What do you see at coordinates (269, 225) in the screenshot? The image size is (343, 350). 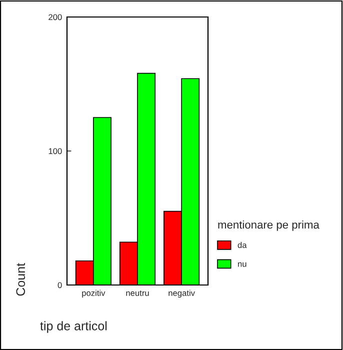 I see `legend-title: mentionare pe prima` at bounding box center [269, 225].